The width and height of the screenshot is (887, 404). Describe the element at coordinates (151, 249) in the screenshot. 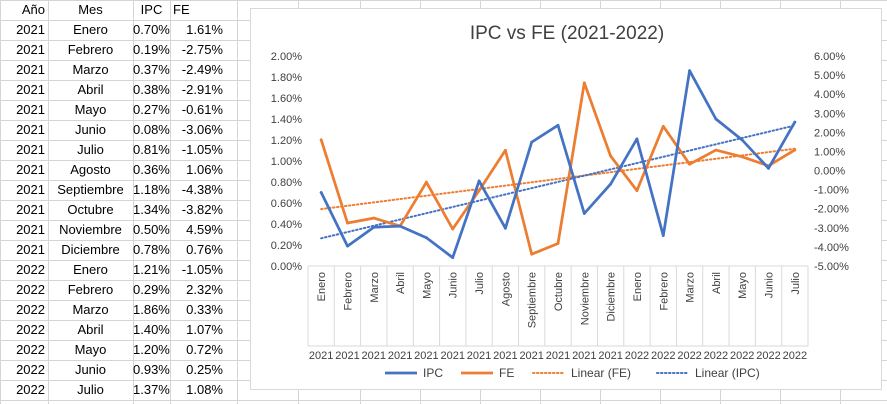

I see `cell-ipc: 0.78%` at that location.